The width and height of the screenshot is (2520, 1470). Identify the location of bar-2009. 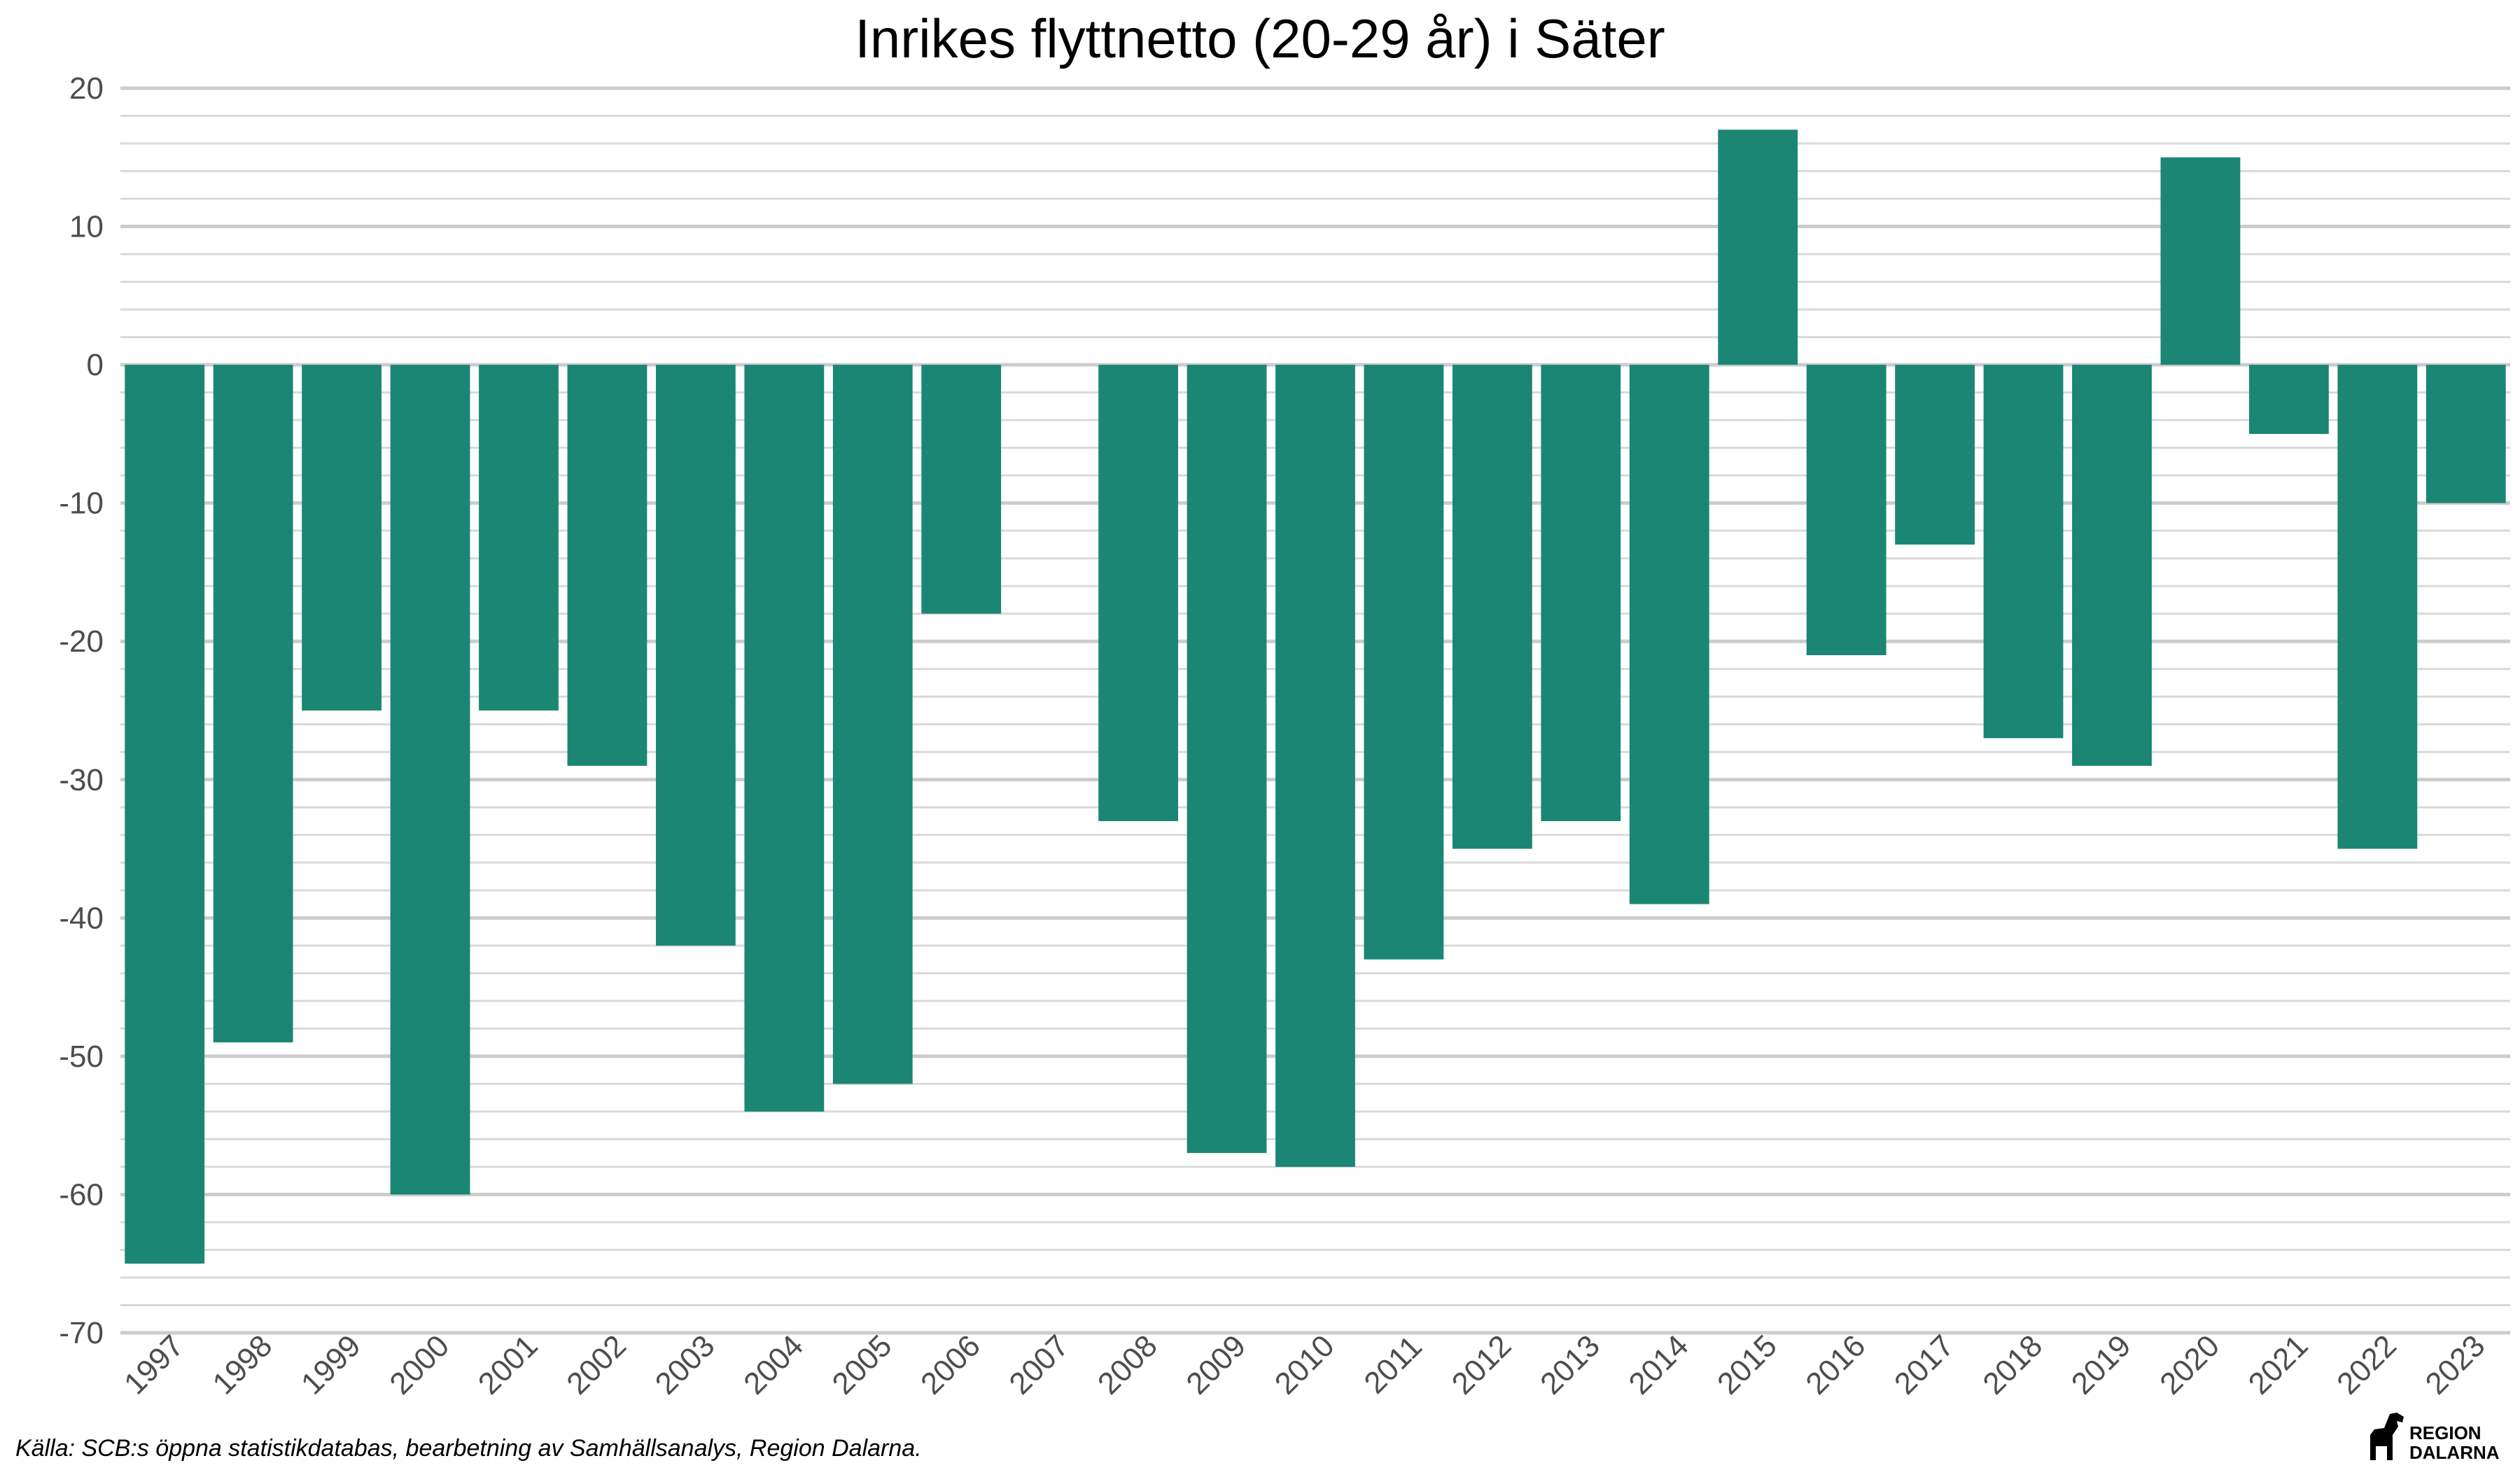
(1226, 759).